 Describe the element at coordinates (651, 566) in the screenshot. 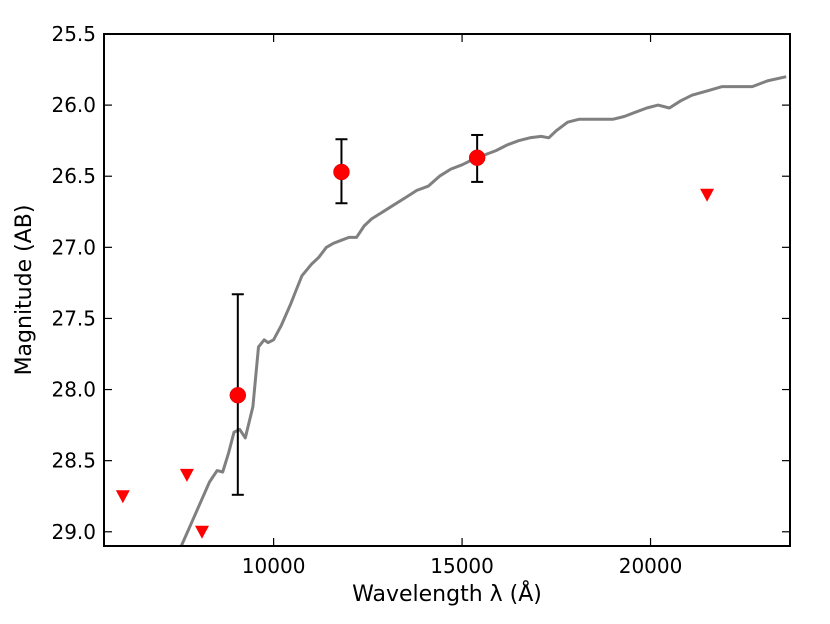

I see `x-tick-label: 20000` at that location.